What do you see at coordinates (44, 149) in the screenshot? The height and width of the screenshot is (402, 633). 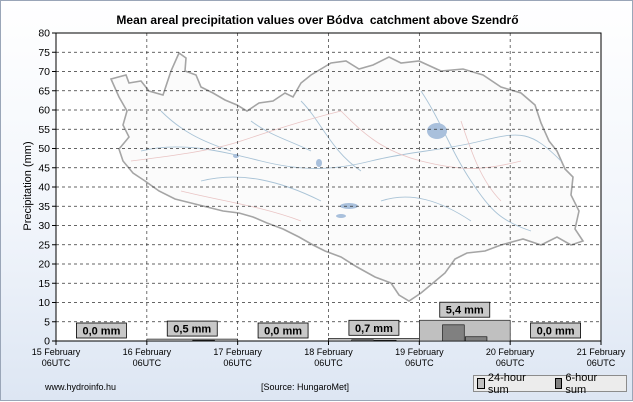 I see `y-tick-label: 50` at bounding box center [44, 149].